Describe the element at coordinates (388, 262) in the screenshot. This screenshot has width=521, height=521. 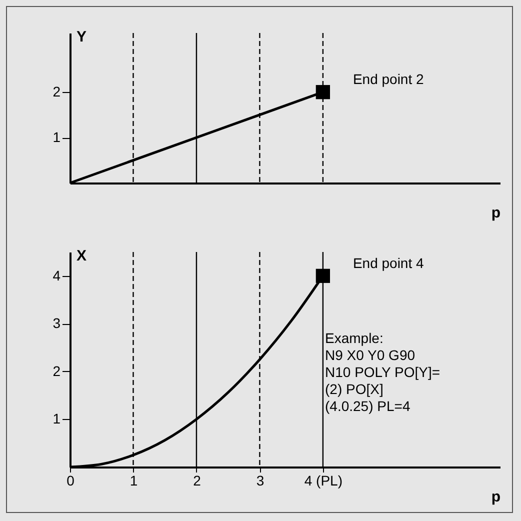
I see `annotation: End point 4` at that location.